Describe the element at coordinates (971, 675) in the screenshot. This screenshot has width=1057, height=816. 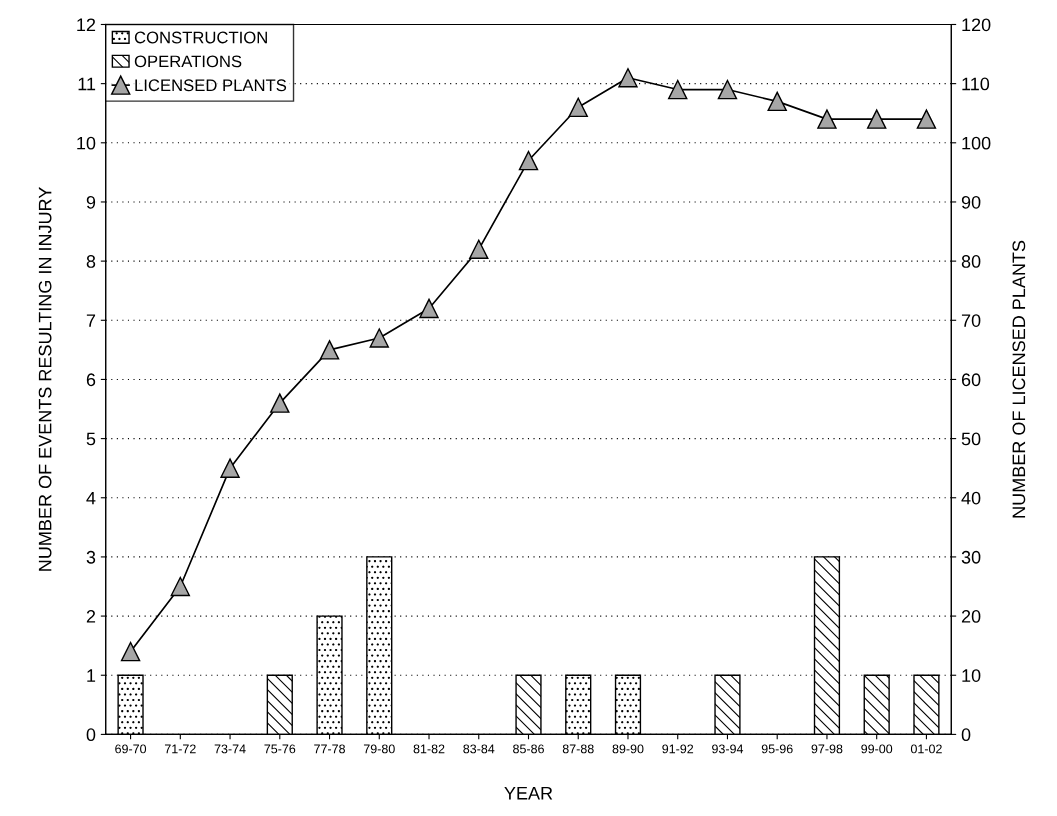
I see `y2-tick-label: 10` at that location.